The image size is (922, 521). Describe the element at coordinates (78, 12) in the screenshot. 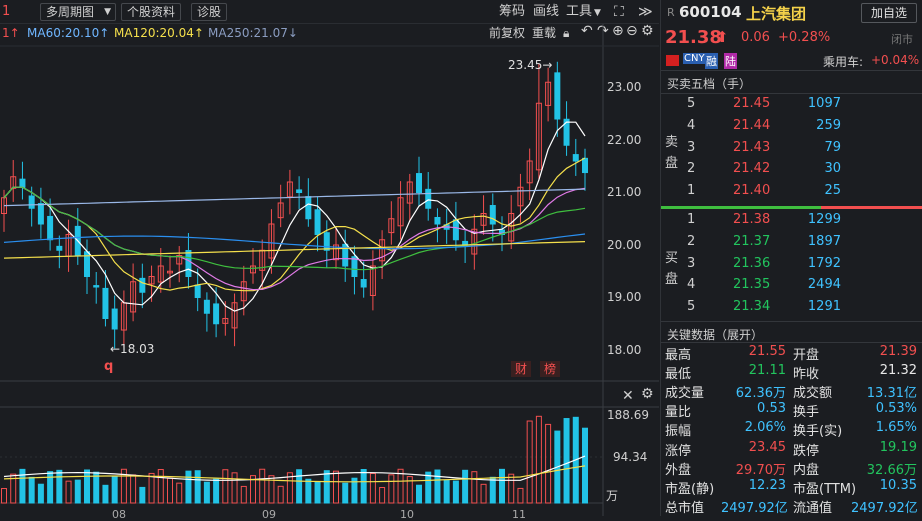

I see `period-menu-button: 多周期图 ▼` at that location.